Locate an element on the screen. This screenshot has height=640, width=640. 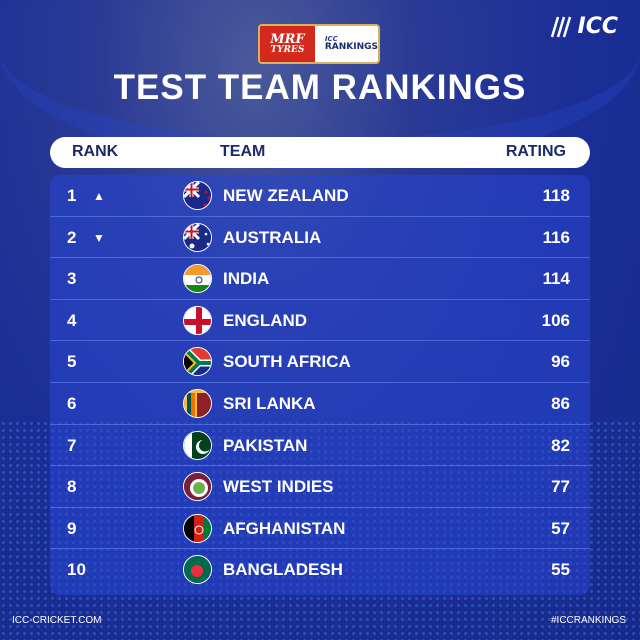
col-rating: RATING is located at coordinates (535, 151).